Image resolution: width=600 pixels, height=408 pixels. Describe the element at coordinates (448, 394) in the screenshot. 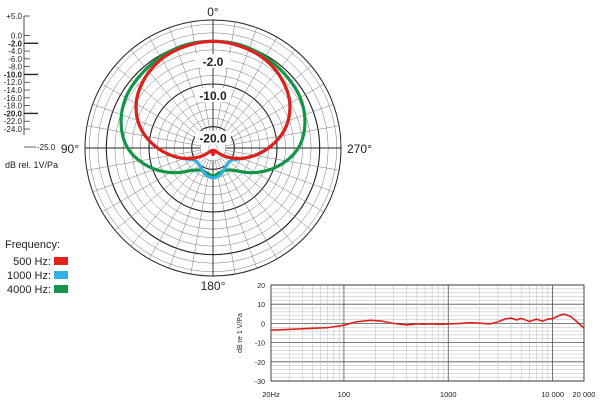

I see `freq-x-tick: 1000` at that location.